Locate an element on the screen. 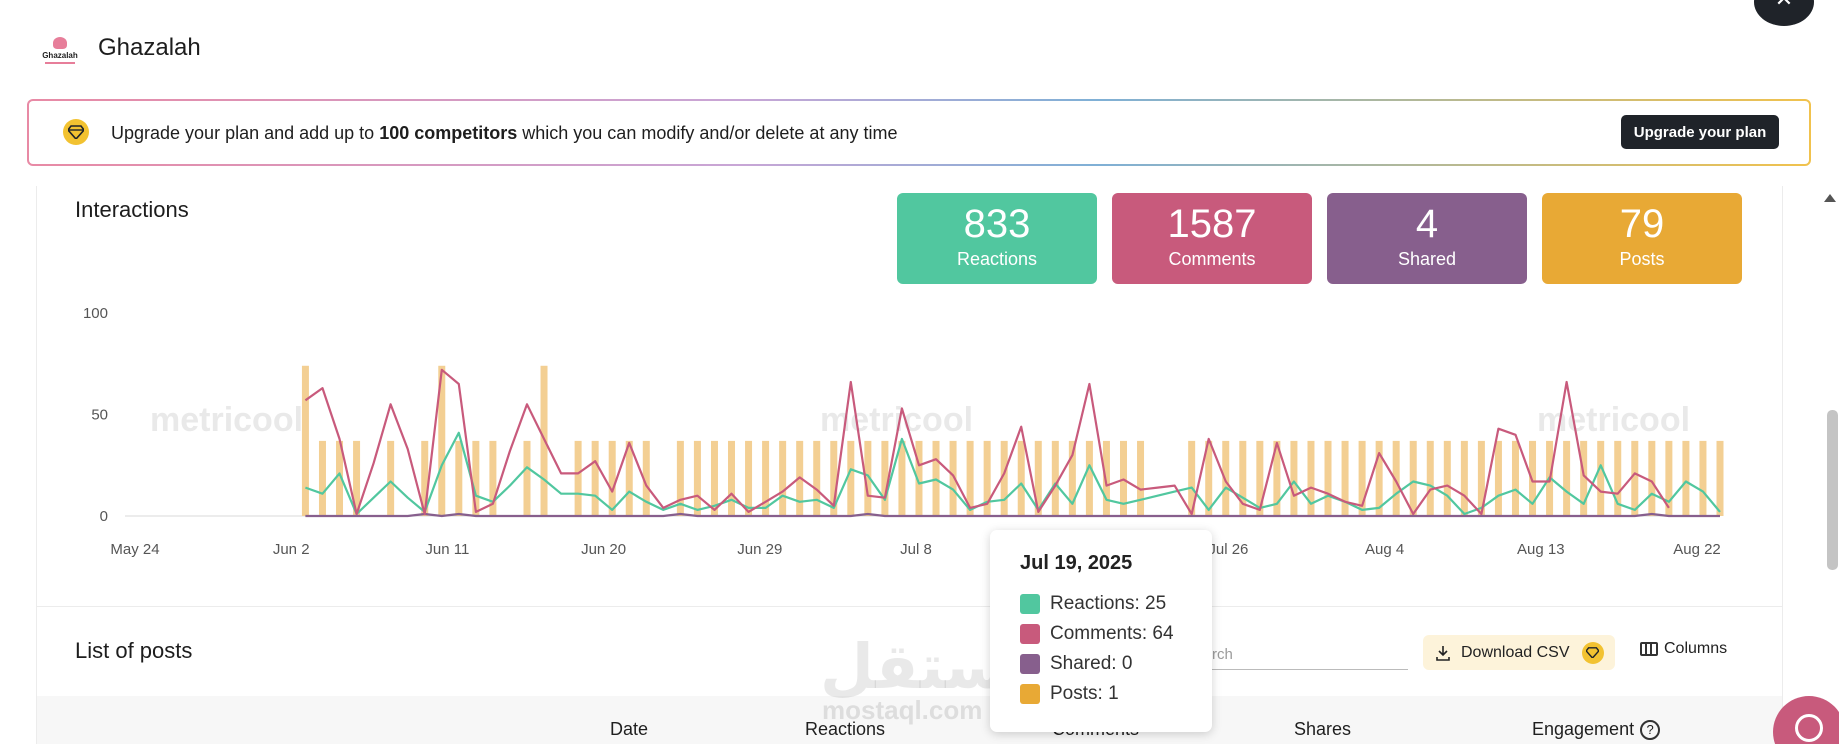 Image resolution: width=1839 pixels, height=744 pixels. x-tick-label: Jul 8 is located at coordinates (916, 549).